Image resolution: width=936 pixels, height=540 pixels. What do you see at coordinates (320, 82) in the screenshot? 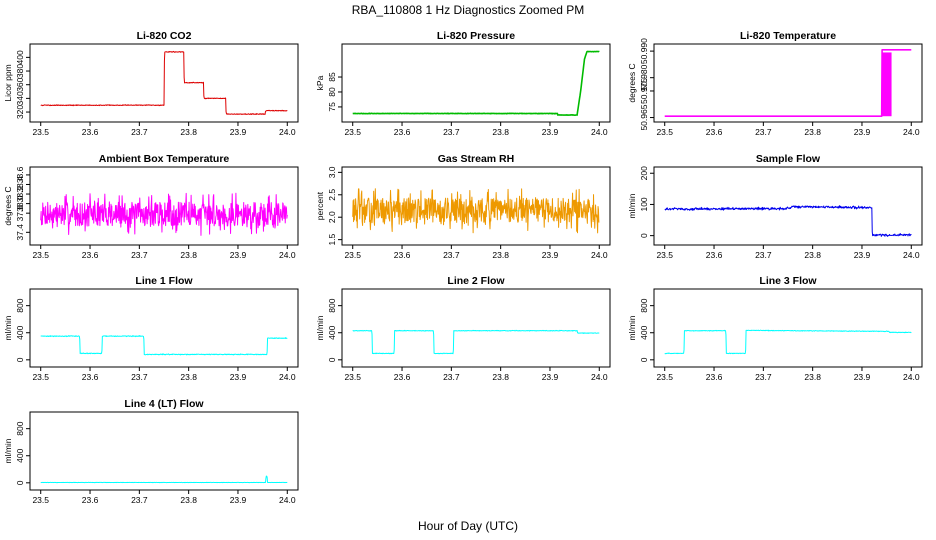
I see `y-axis-label: kPa` at bounding box center [320, 82].